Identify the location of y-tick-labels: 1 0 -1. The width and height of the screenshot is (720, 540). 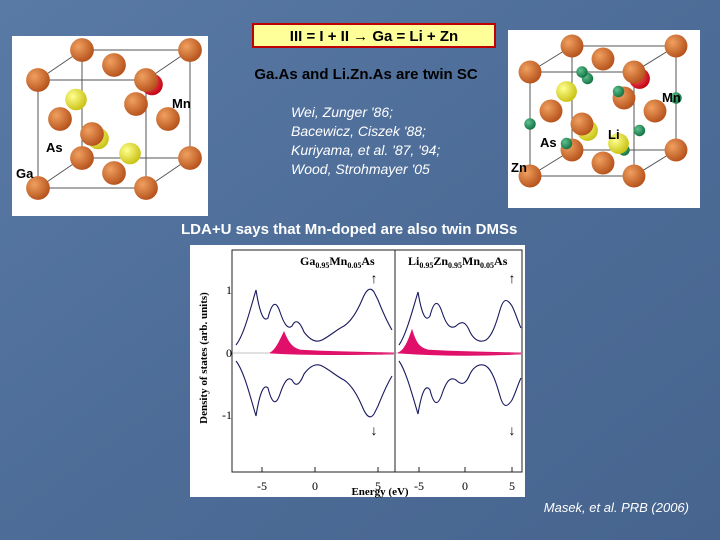
(227, 352).